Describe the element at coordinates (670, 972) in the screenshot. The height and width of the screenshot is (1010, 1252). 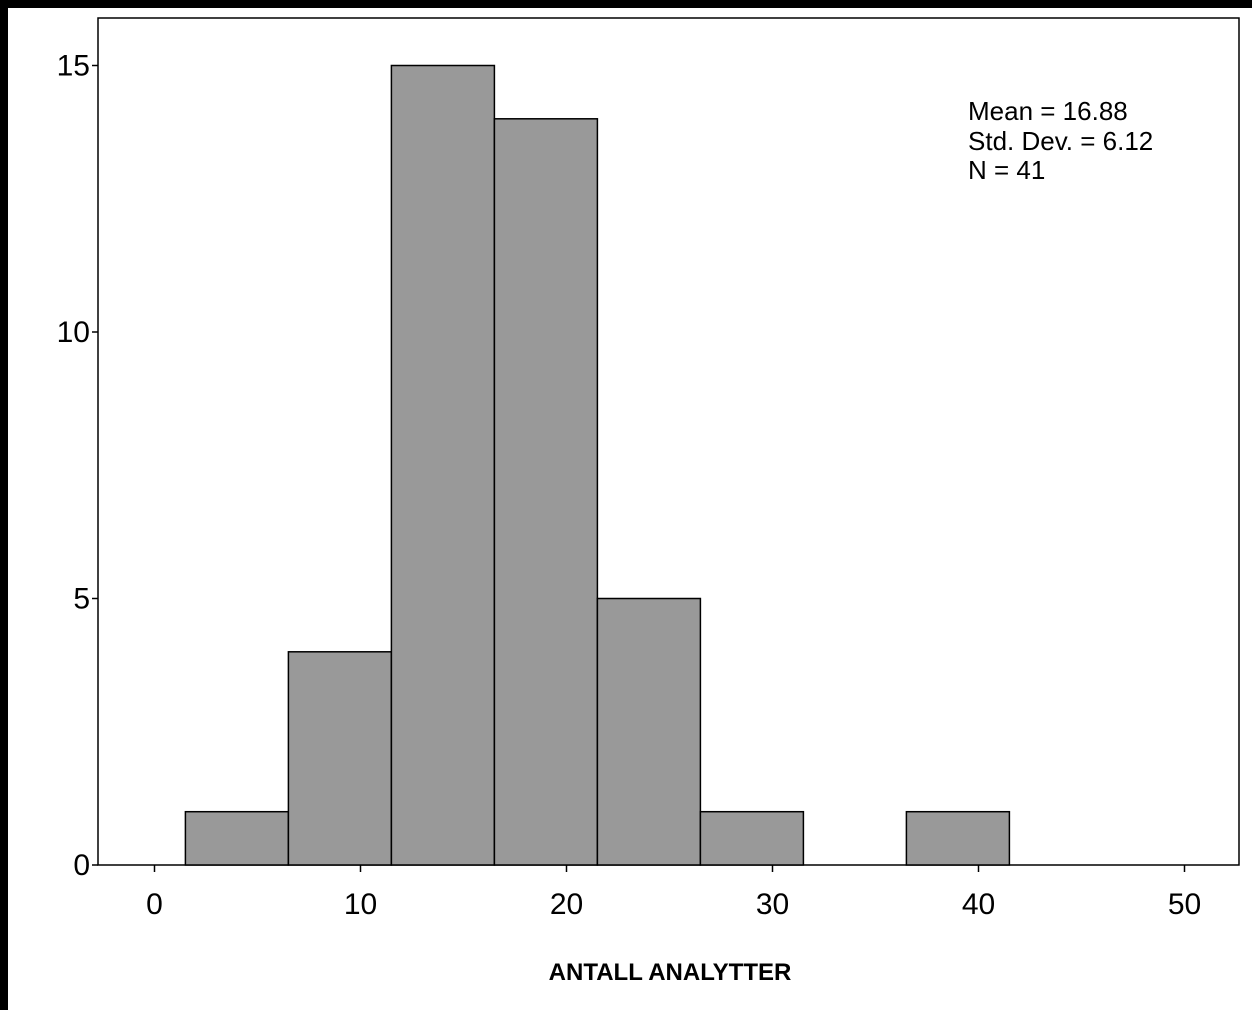
I see `x-axis-title: ANTALL ANALYTTER` at that location.